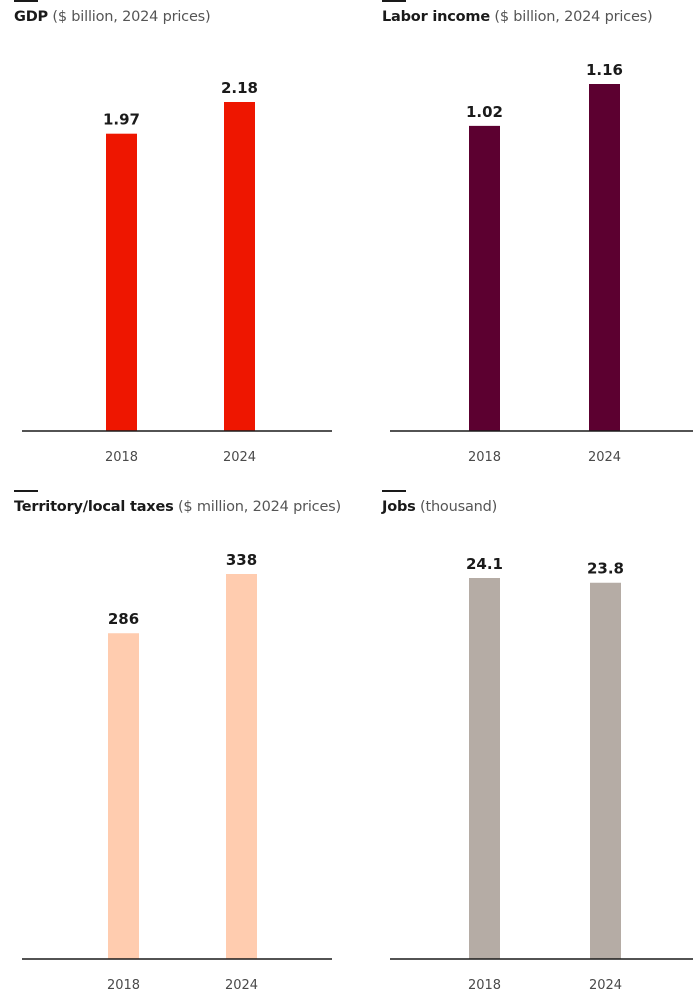  I want to click on chart-title: Jobs (thousand), so click(439, 507).